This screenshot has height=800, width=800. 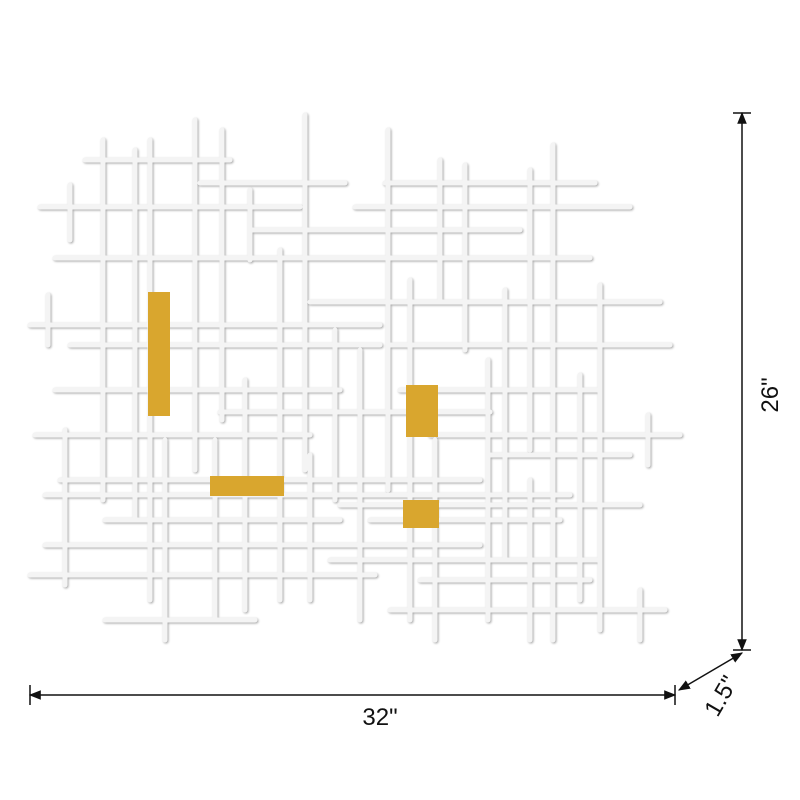 What do you see at coordinates (293, 410) in the screenshot?
I see `gold-accents` at bounding box center [293, 410].